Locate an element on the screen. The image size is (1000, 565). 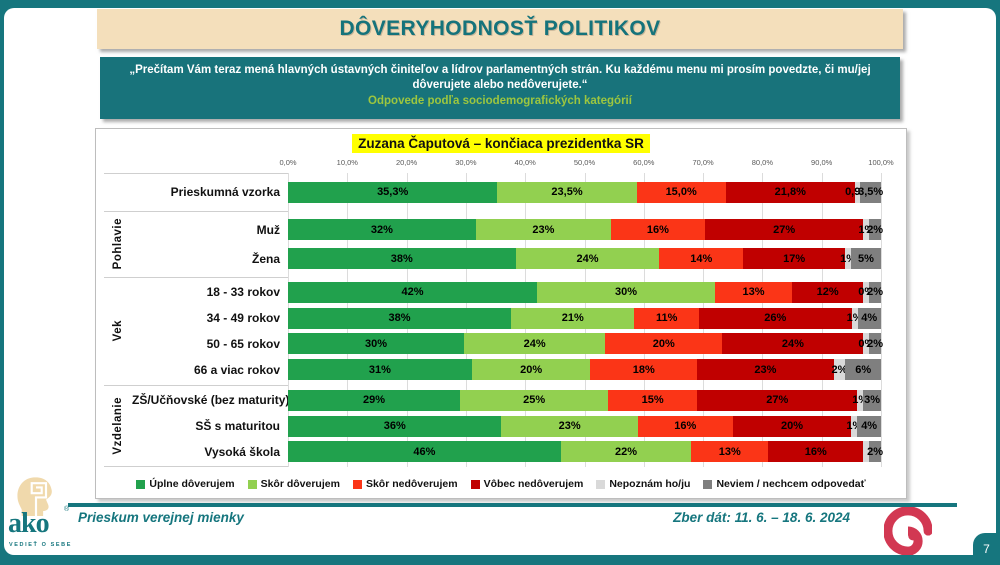
footer-right-text: Zber dát: 11. 6. – 18. 6. 2024 is located at coordinates (761, 517).